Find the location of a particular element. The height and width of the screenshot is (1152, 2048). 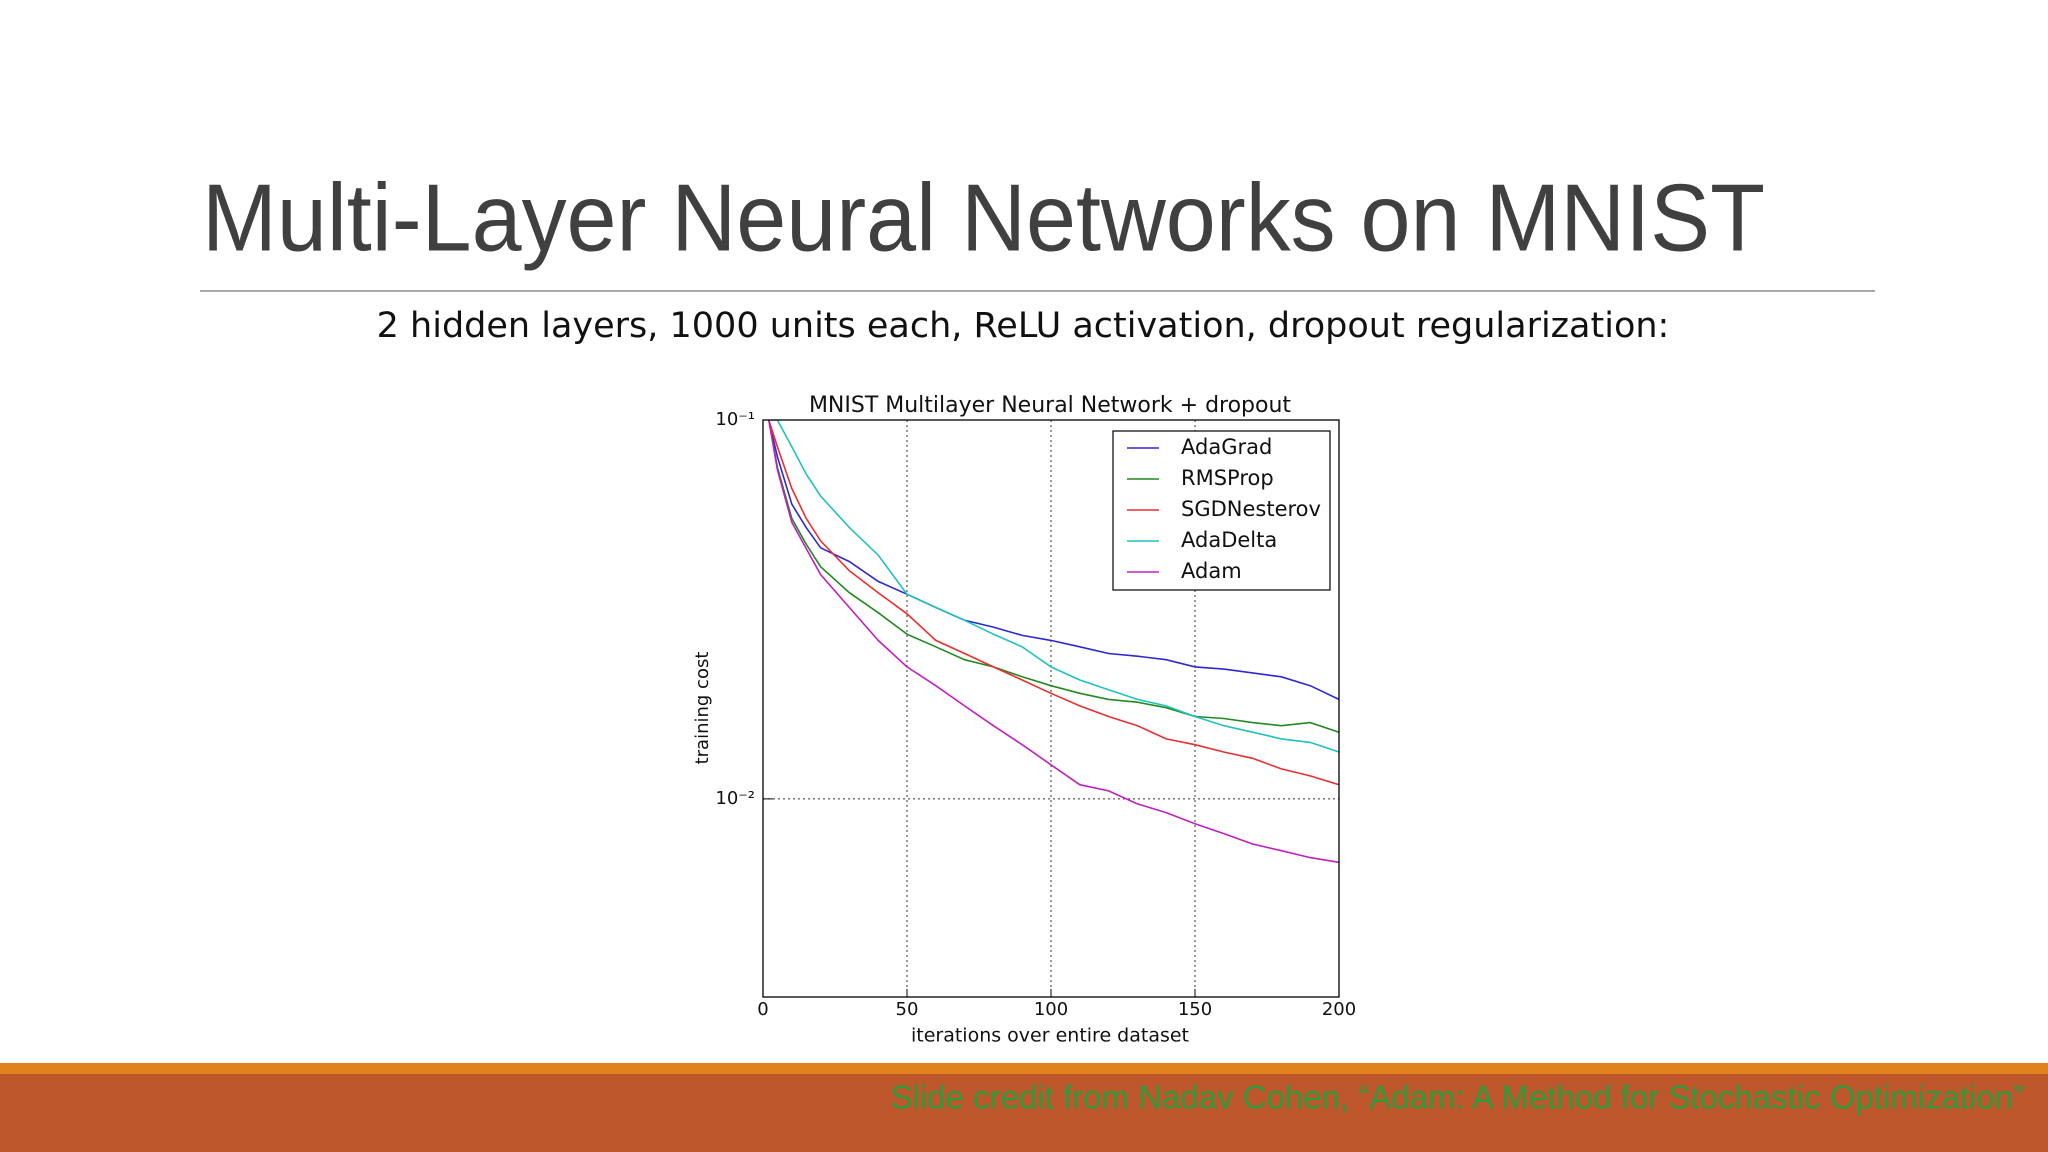

x-tick-label: 150 is located at coordinates (1195, 1009).